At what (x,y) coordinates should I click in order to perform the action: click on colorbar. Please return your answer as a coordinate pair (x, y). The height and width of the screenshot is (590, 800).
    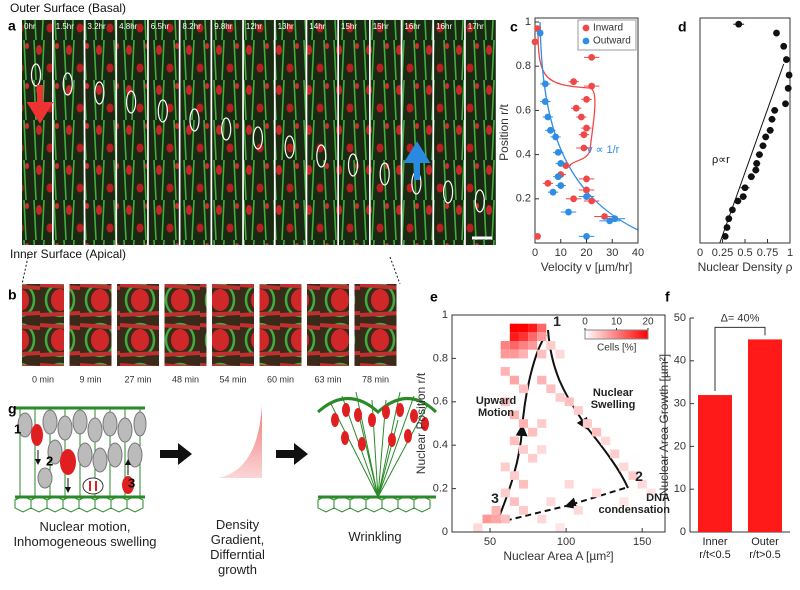
    Looking at the image, I should click on (616, 334).